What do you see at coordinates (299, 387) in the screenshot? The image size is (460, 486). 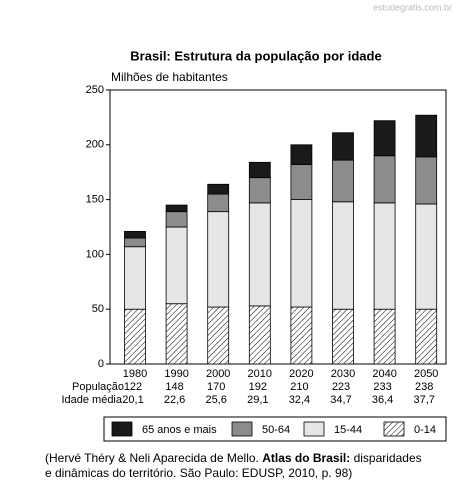 I see `table-cell: 210` at bounding box center [299, 387].